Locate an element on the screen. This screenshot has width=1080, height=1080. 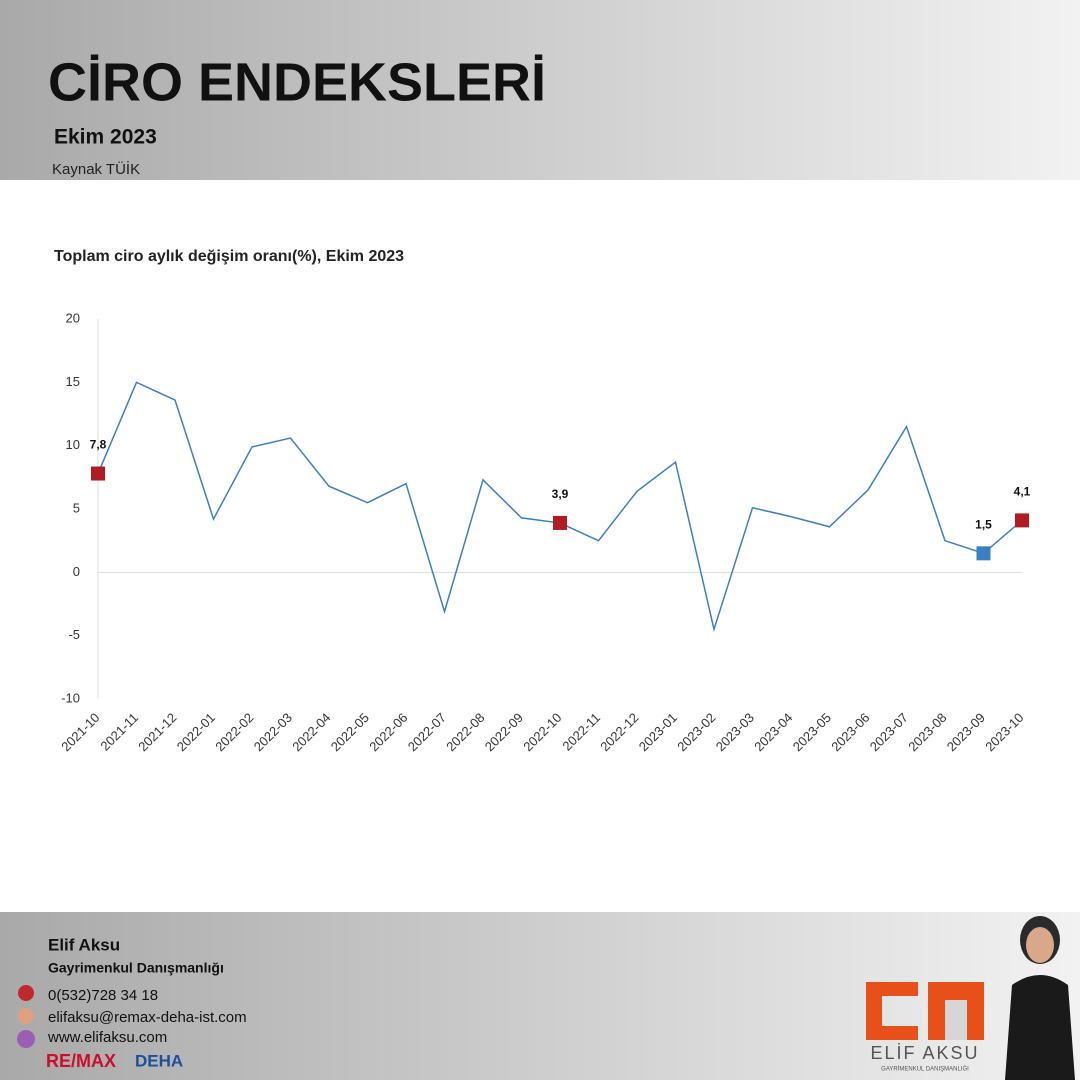
x-tick-label: 2022-03 is located at coordinates (273, 732).